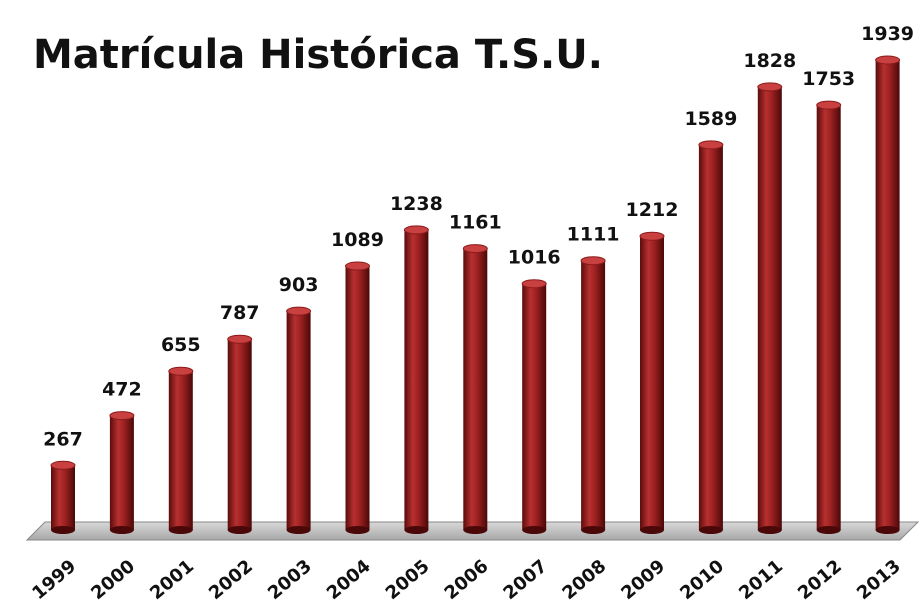  I want to click on x-tick-label: 2007, so click(526, 580).